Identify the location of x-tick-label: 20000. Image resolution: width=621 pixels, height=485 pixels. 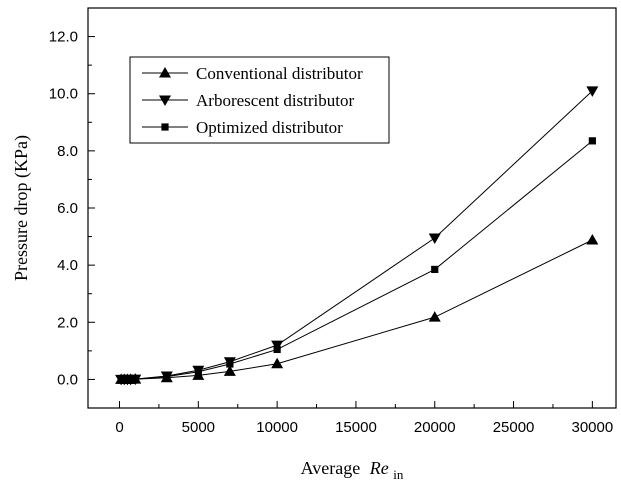
(435, 427).